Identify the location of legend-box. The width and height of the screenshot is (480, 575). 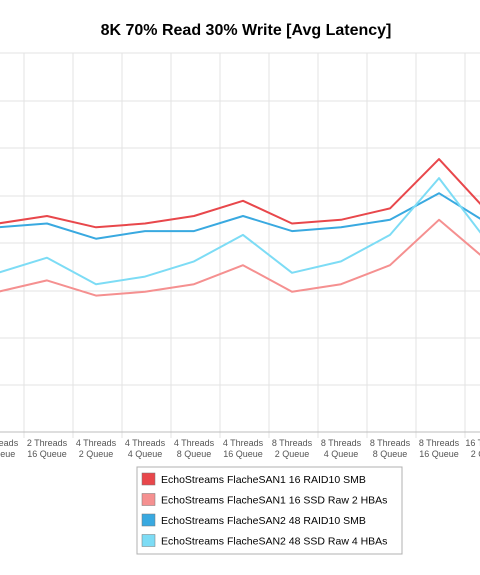
(269, 510).